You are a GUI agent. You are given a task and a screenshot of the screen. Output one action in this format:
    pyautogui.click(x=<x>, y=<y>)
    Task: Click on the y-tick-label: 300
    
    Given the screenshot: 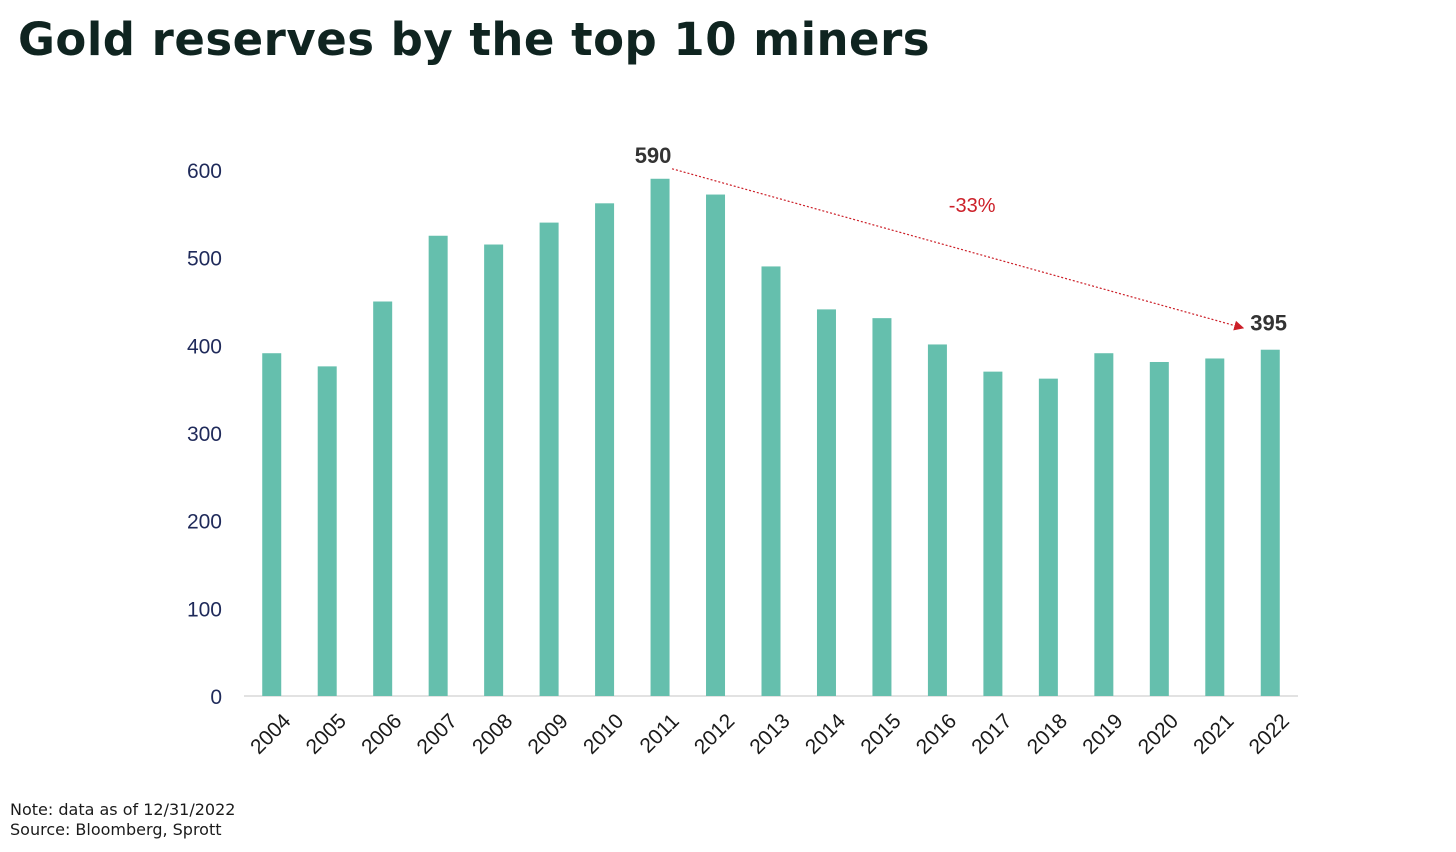 What is the action you would take?
    pyautogui.click(x=204, y=434)
    